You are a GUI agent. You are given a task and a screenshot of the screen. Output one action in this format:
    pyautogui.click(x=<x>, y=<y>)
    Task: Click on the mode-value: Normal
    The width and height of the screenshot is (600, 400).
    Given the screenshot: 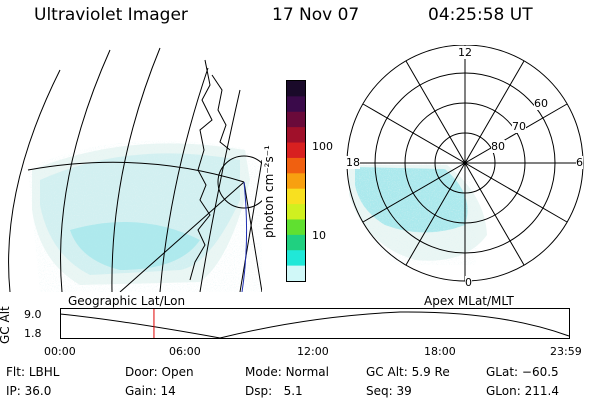 What is the action you would take?
    pyautogui.click(x=307, y=372)
    